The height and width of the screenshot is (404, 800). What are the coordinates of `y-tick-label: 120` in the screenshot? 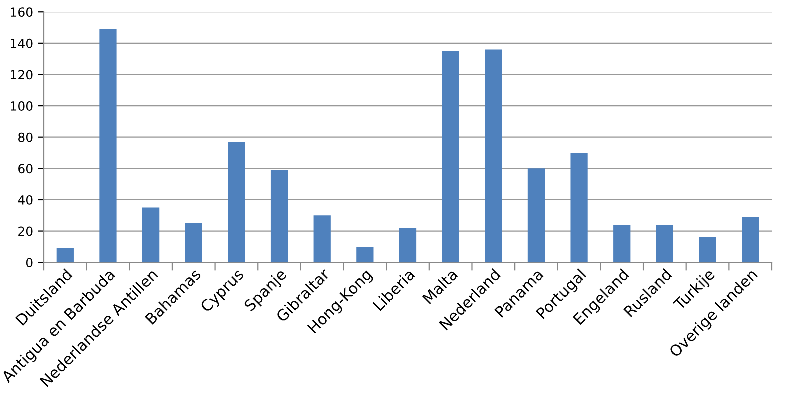 It's located at (22, 75).